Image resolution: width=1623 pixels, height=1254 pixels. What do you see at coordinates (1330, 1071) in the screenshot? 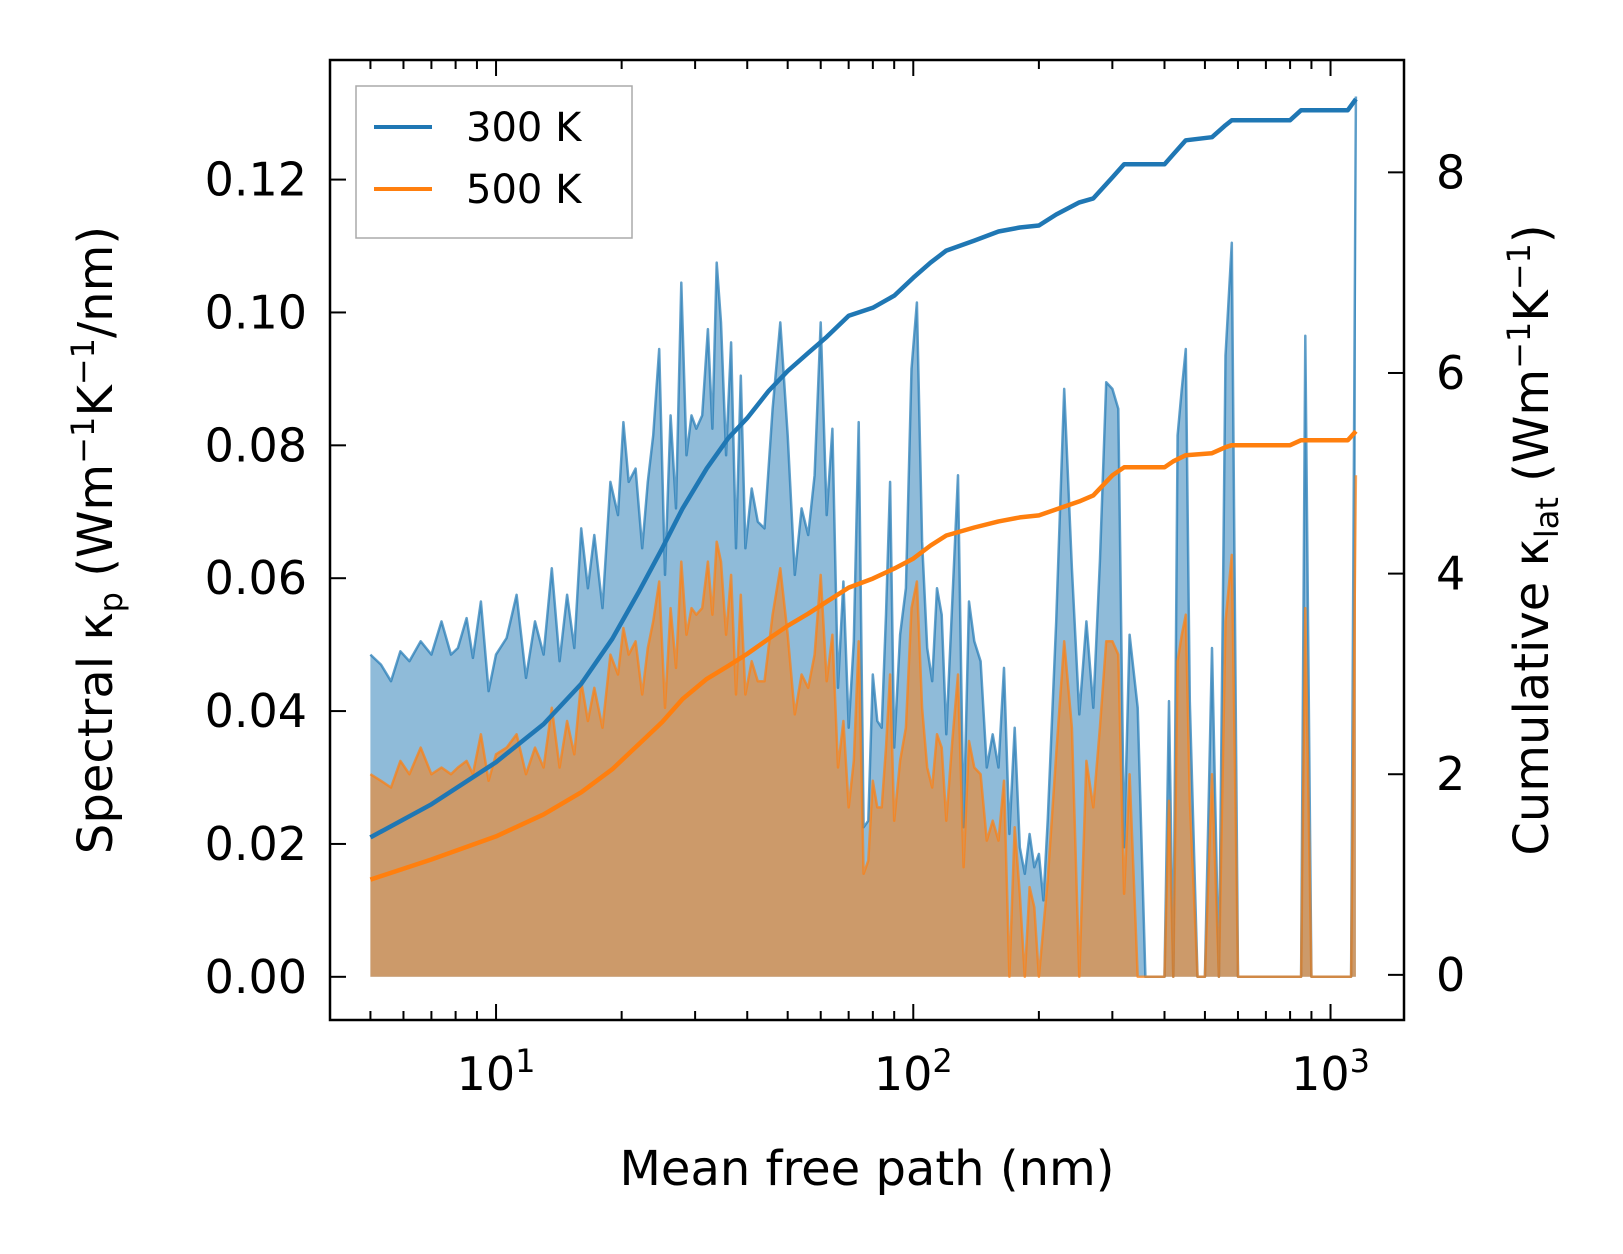
I see `x-tick-label: 10³` at bounding box center [1330, 1071].